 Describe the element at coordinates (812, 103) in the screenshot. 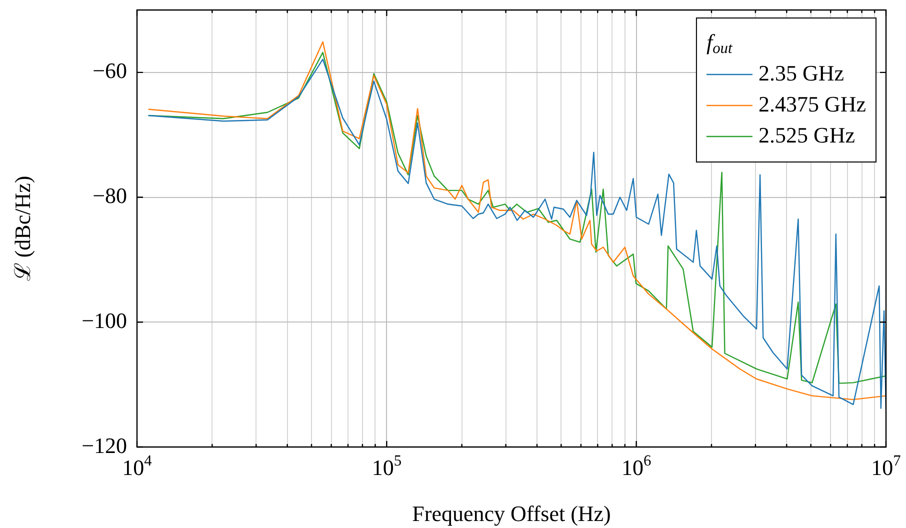

I see `legend-label: 2.4375 GHz` at that location.